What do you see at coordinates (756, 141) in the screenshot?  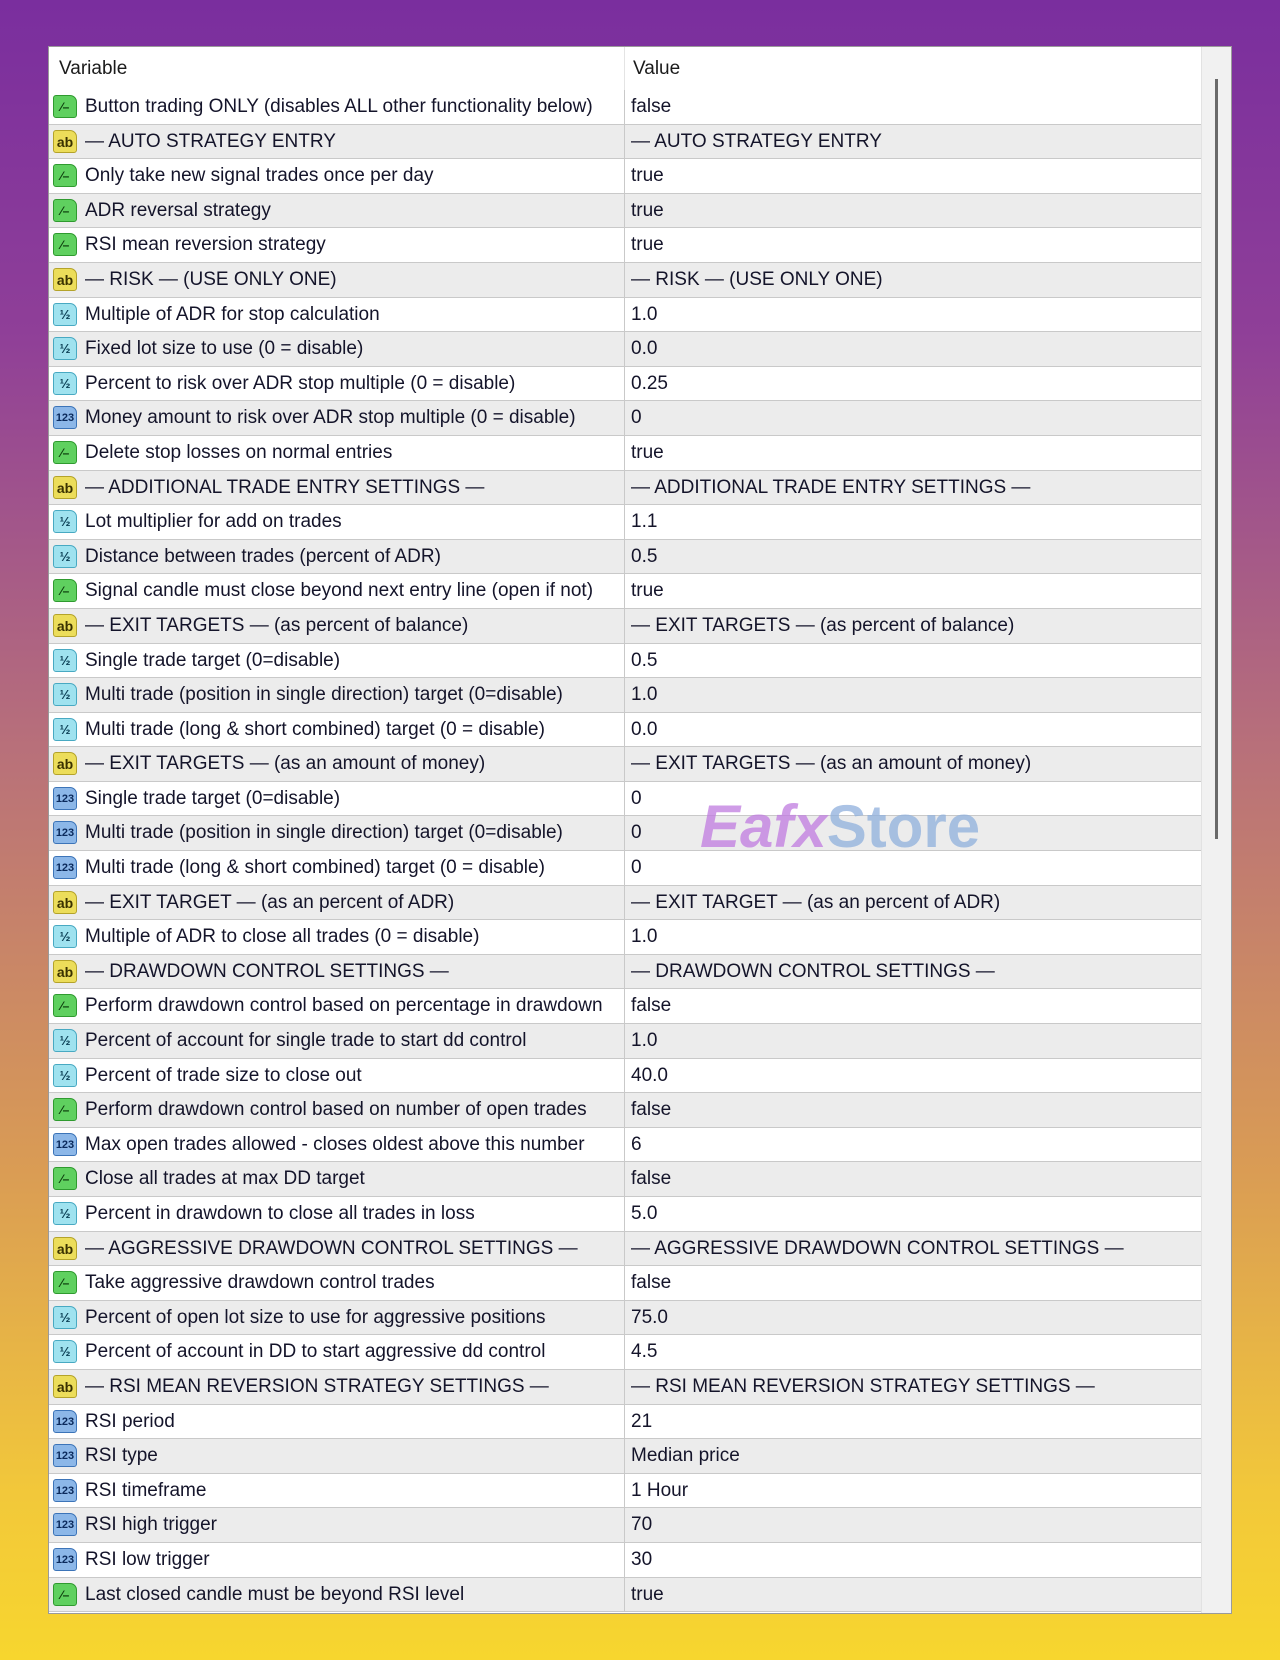 I see `variable-value: — AUTO STRATEGY ENTRY` at bounding box center [756, 141].